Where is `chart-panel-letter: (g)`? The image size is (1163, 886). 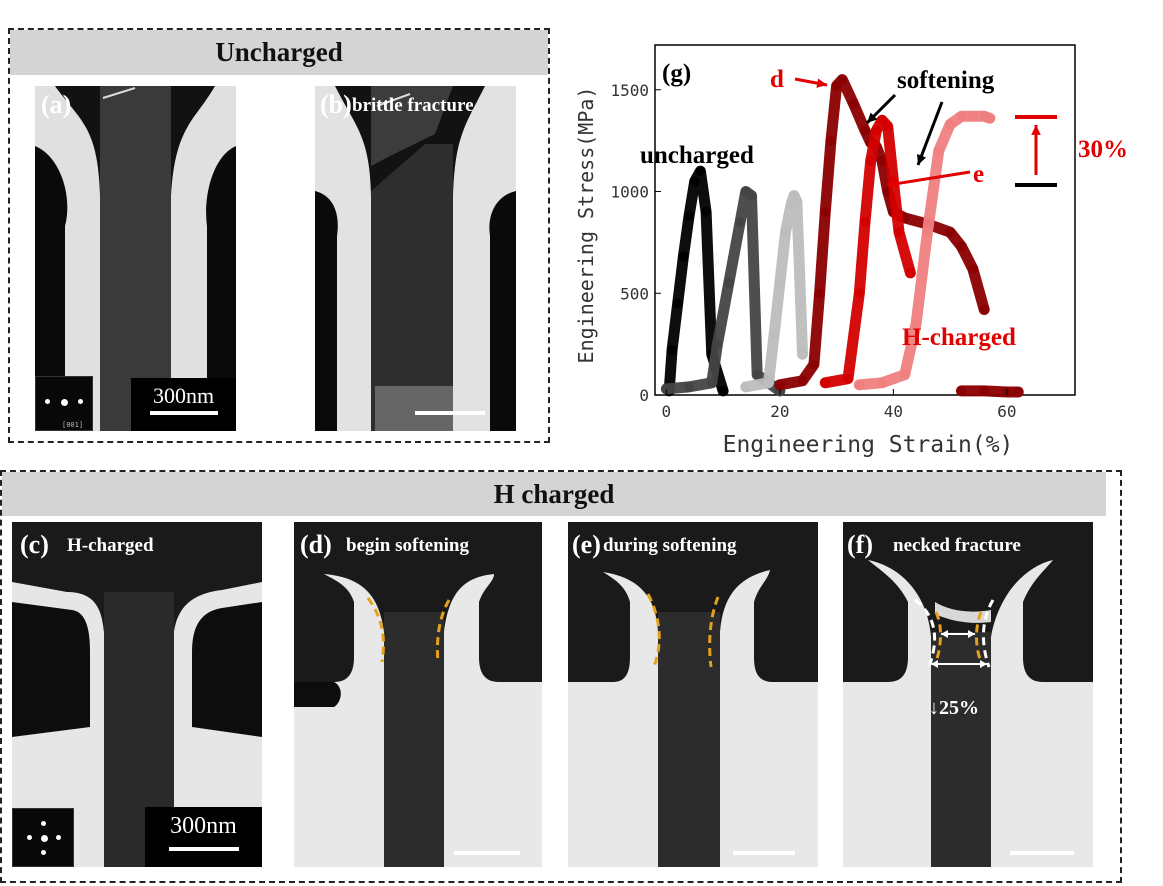 chart-panel-letter: (g) is located at coordinates (676, 73).